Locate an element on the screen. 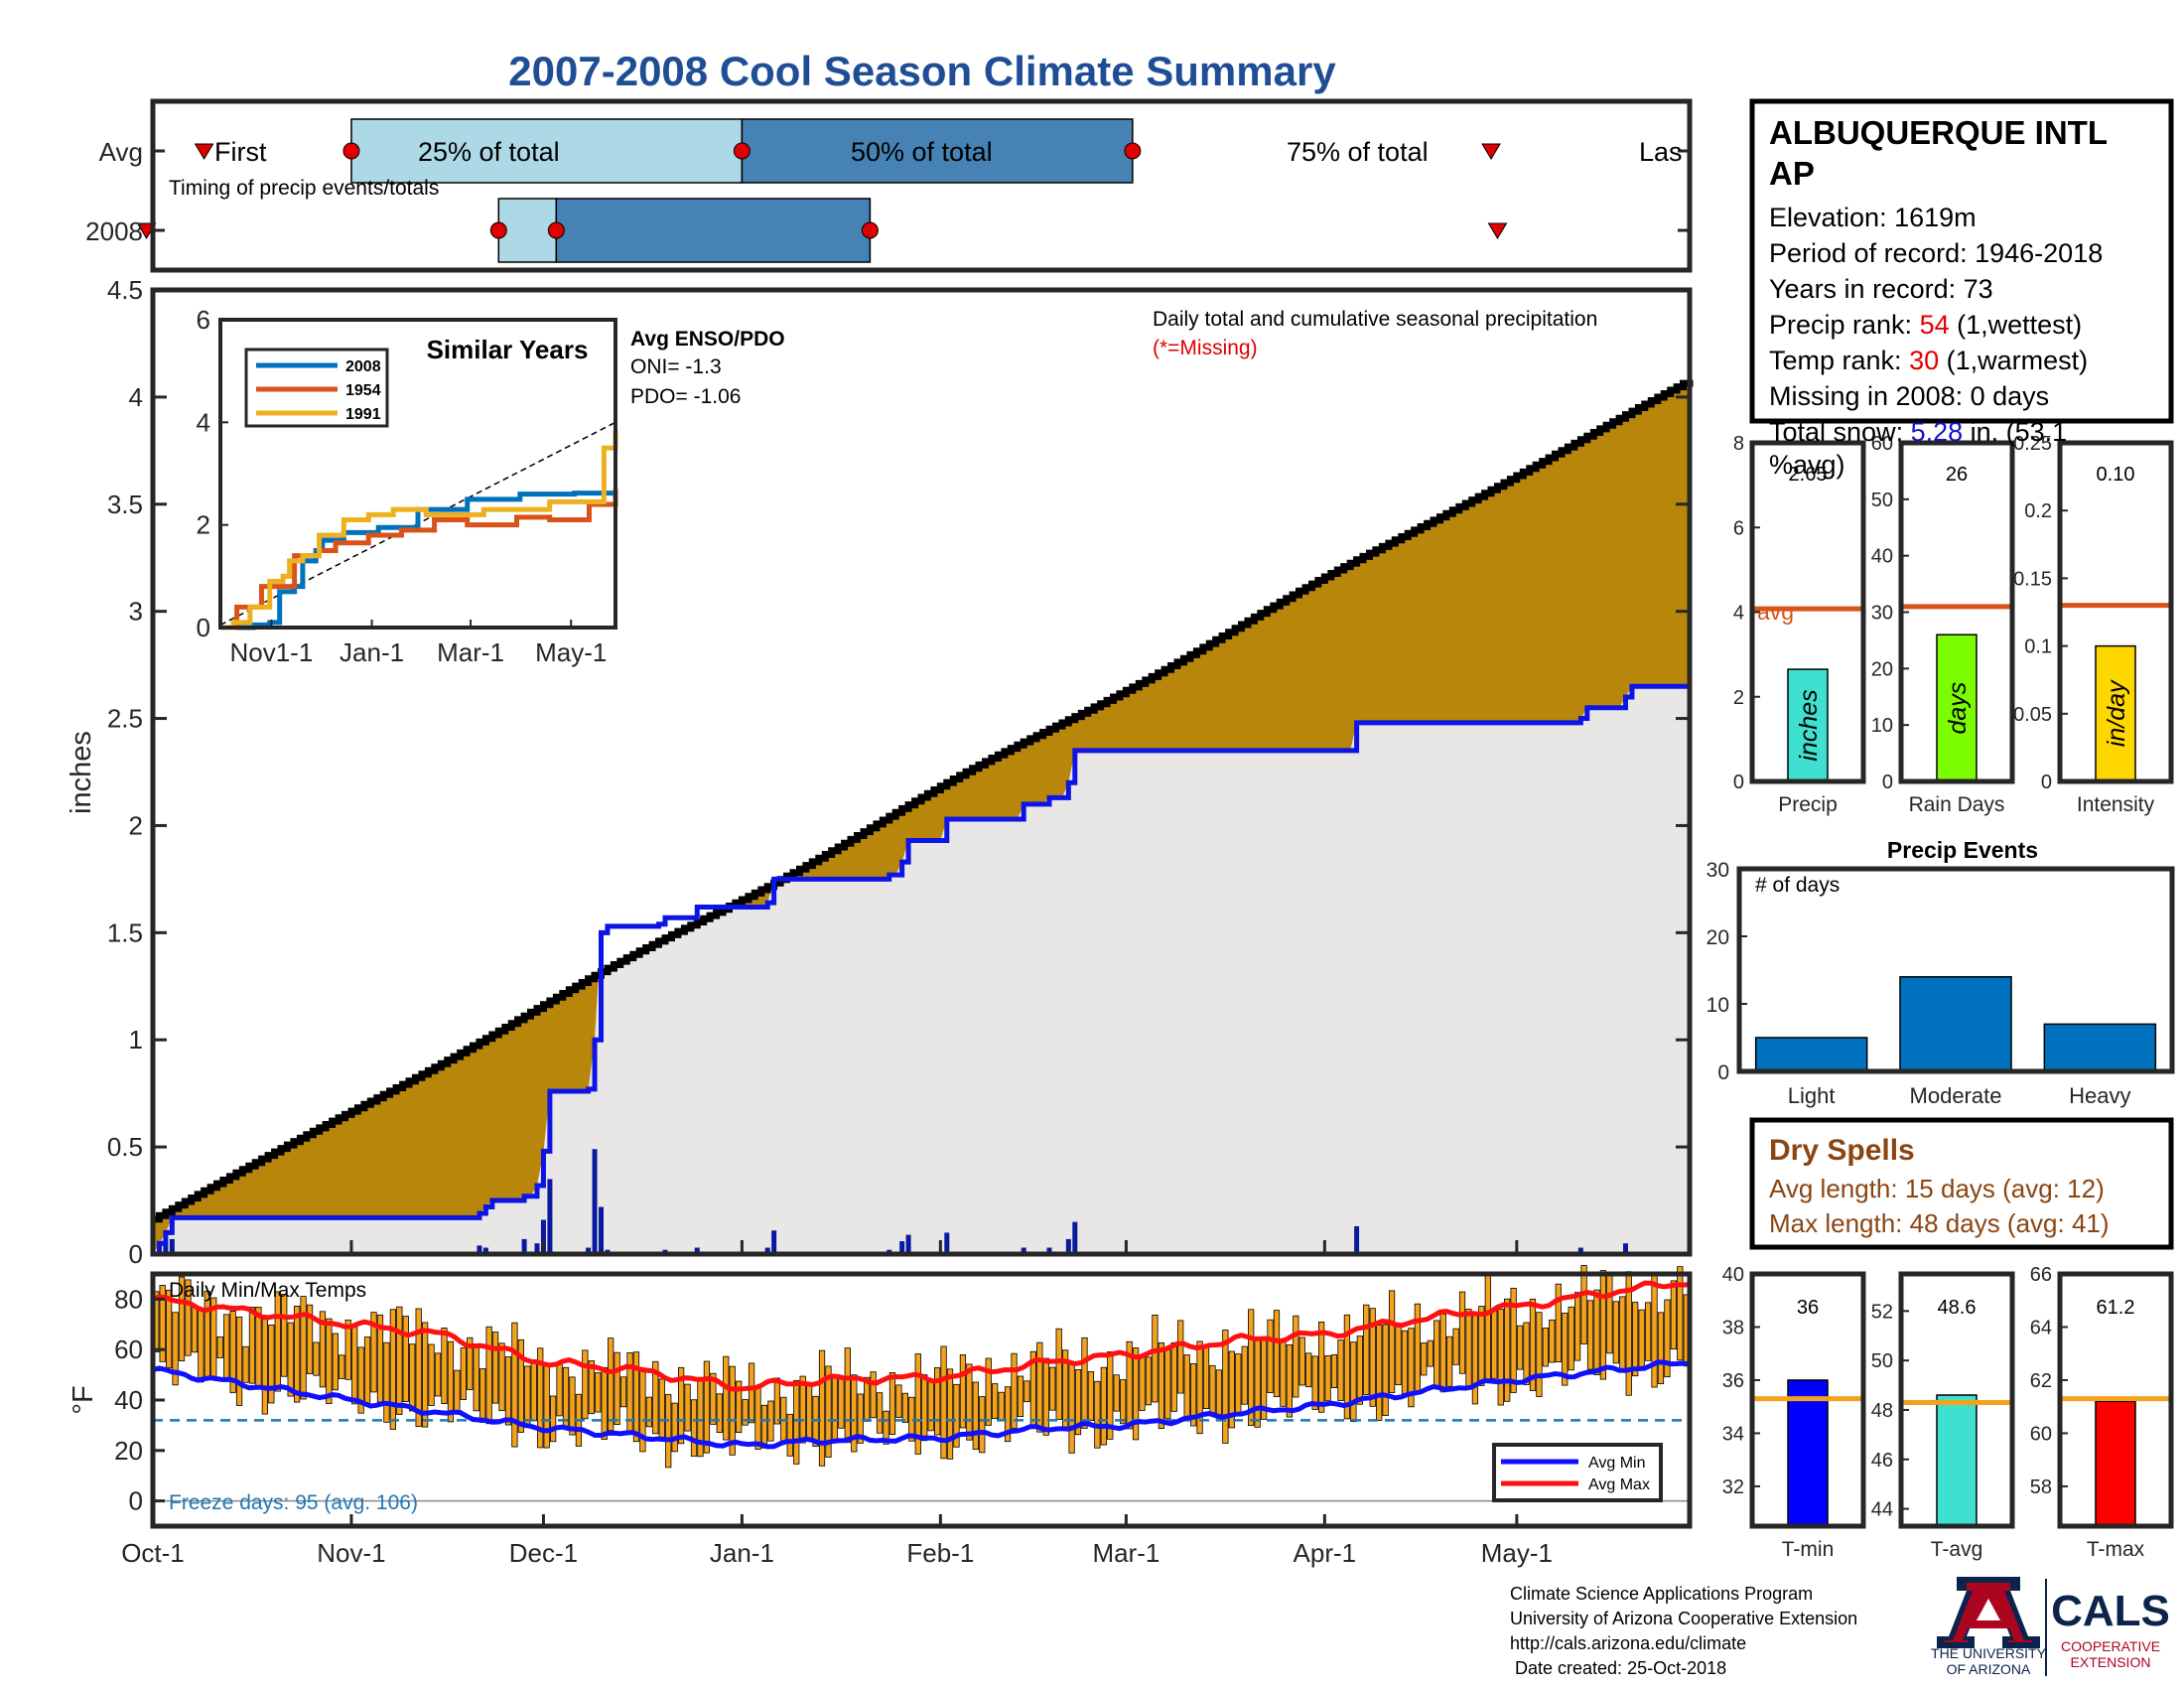  timing-row-label-avg: Avg is located at coordinates (121, 152).